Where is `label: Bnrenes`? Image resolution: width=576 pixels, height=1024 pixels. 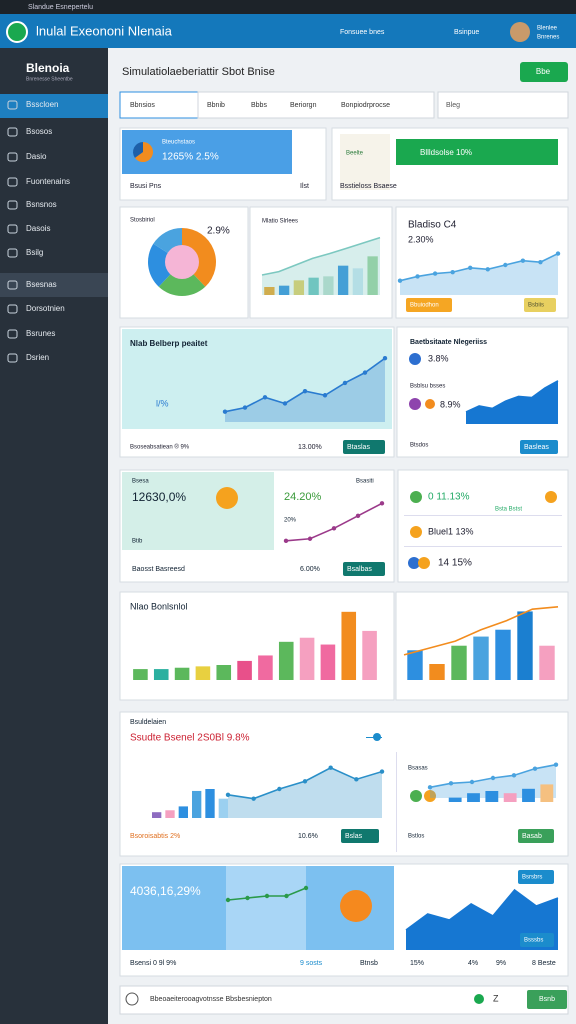
label: Bnrenes is located at coordinates (548, 38).